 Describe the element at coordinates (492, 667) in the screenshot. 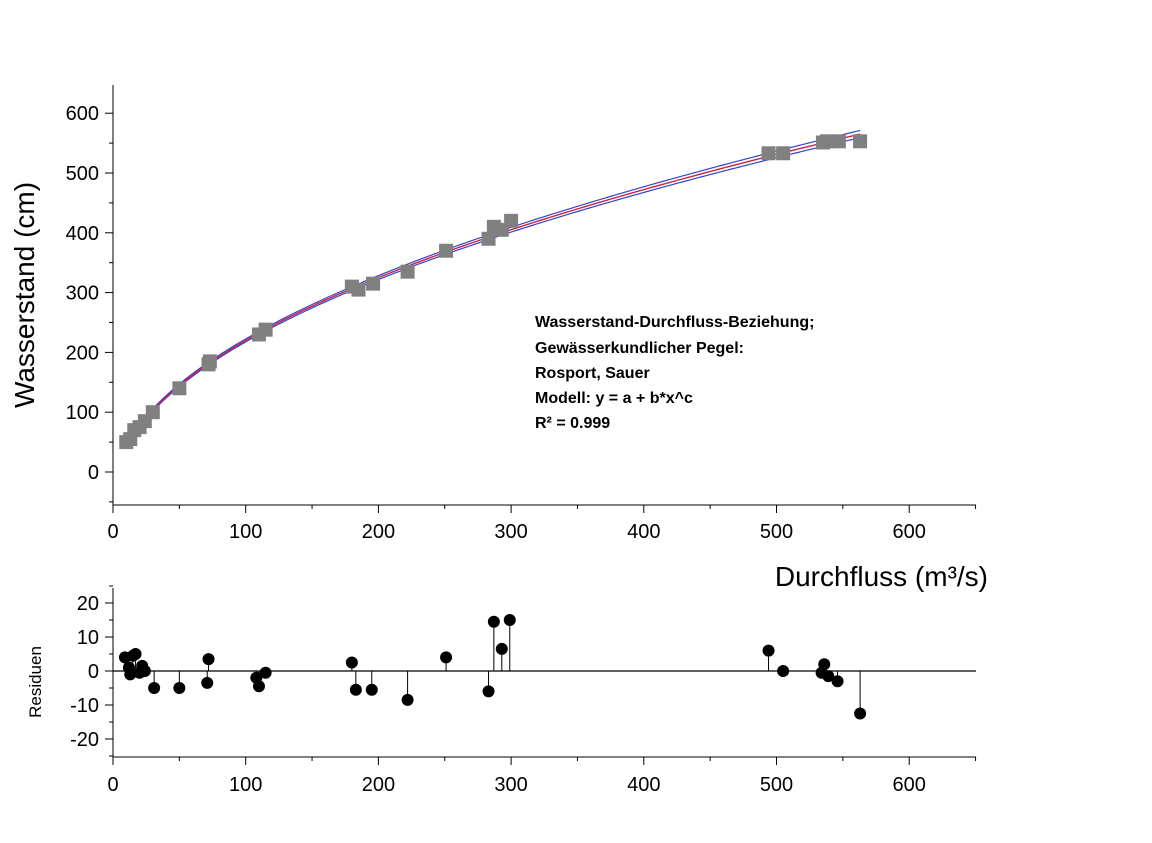

I see `residual-points` at that location.